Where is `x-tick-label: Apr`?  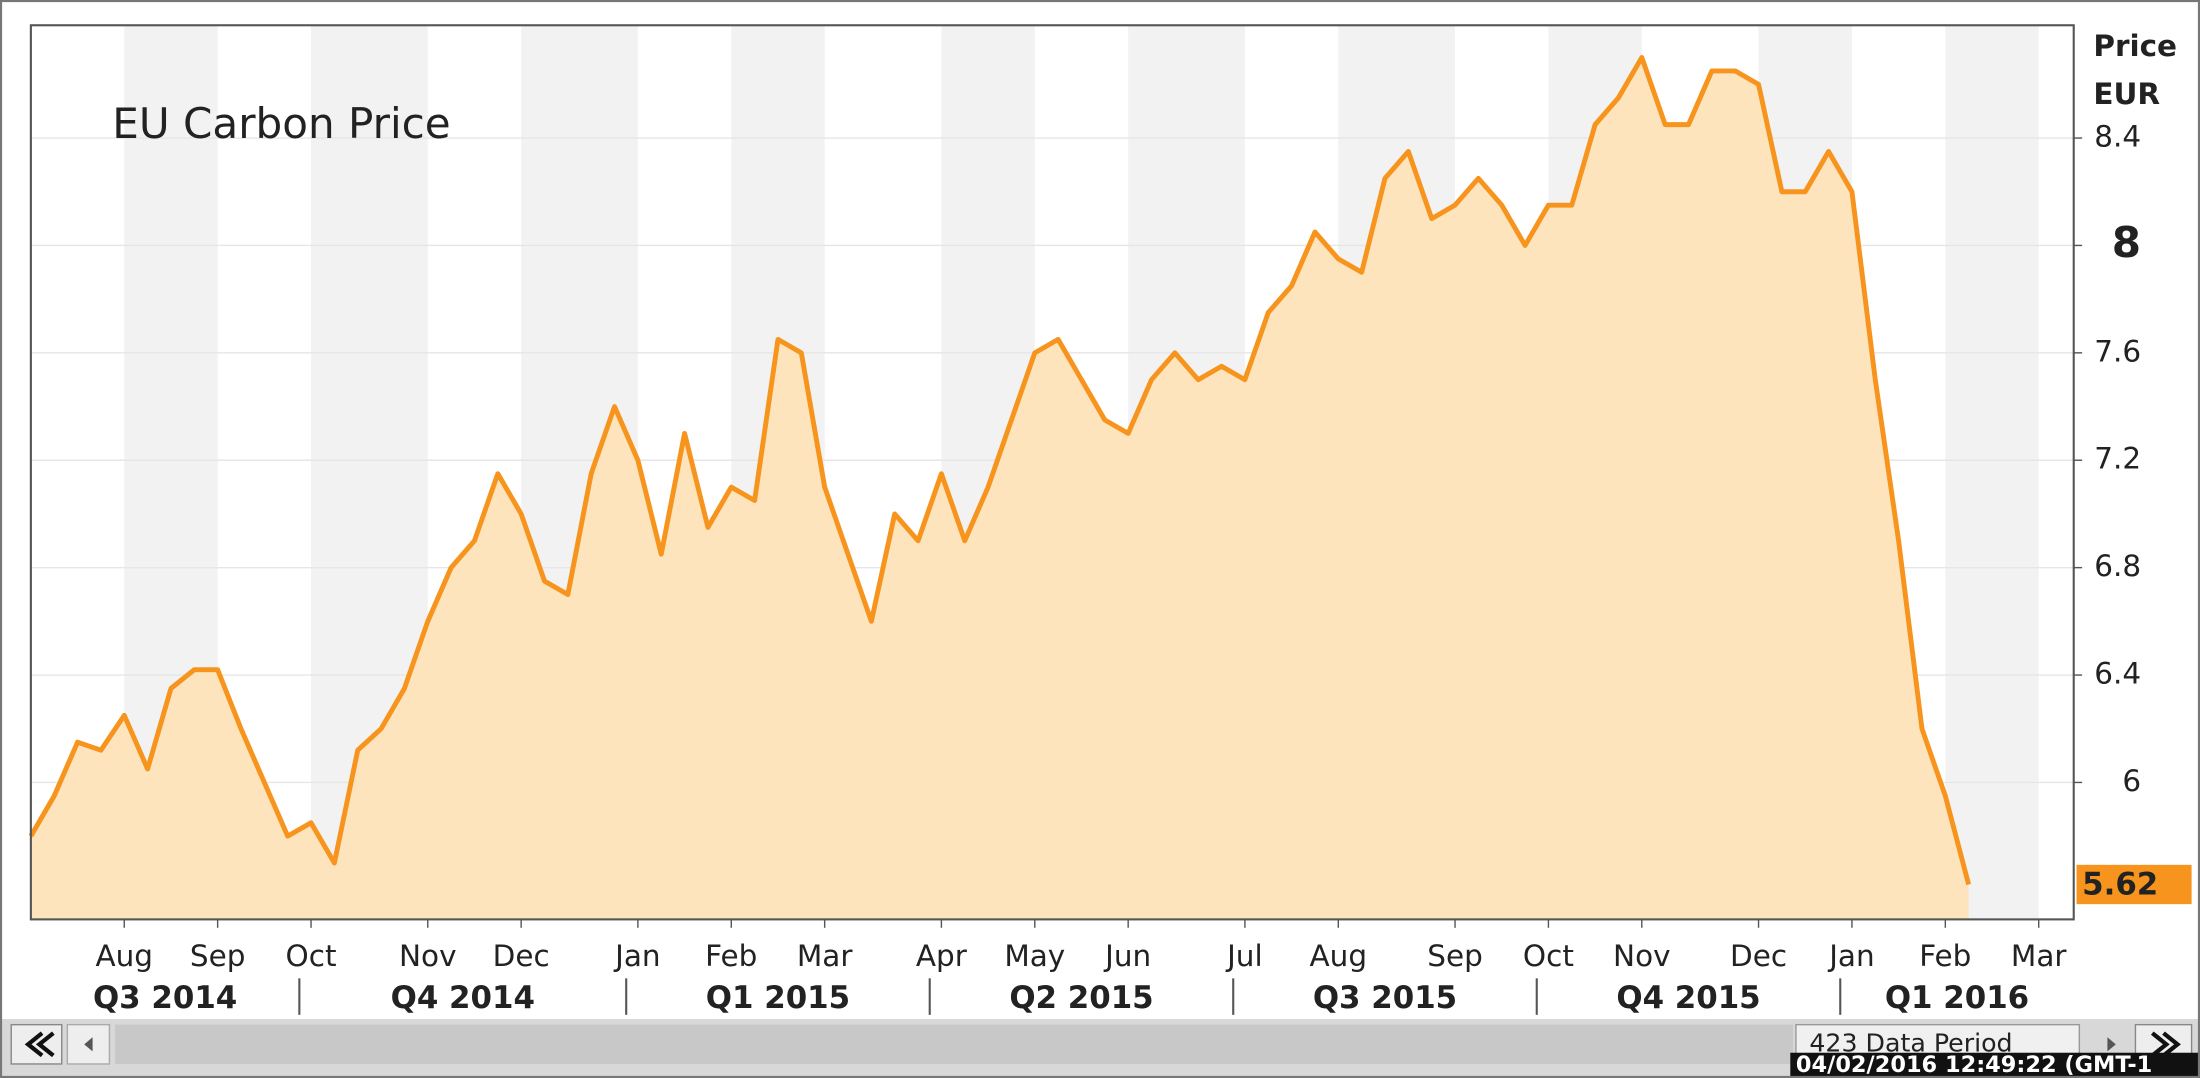 x-tick-label: Apr is located at coordinates (942, 956).